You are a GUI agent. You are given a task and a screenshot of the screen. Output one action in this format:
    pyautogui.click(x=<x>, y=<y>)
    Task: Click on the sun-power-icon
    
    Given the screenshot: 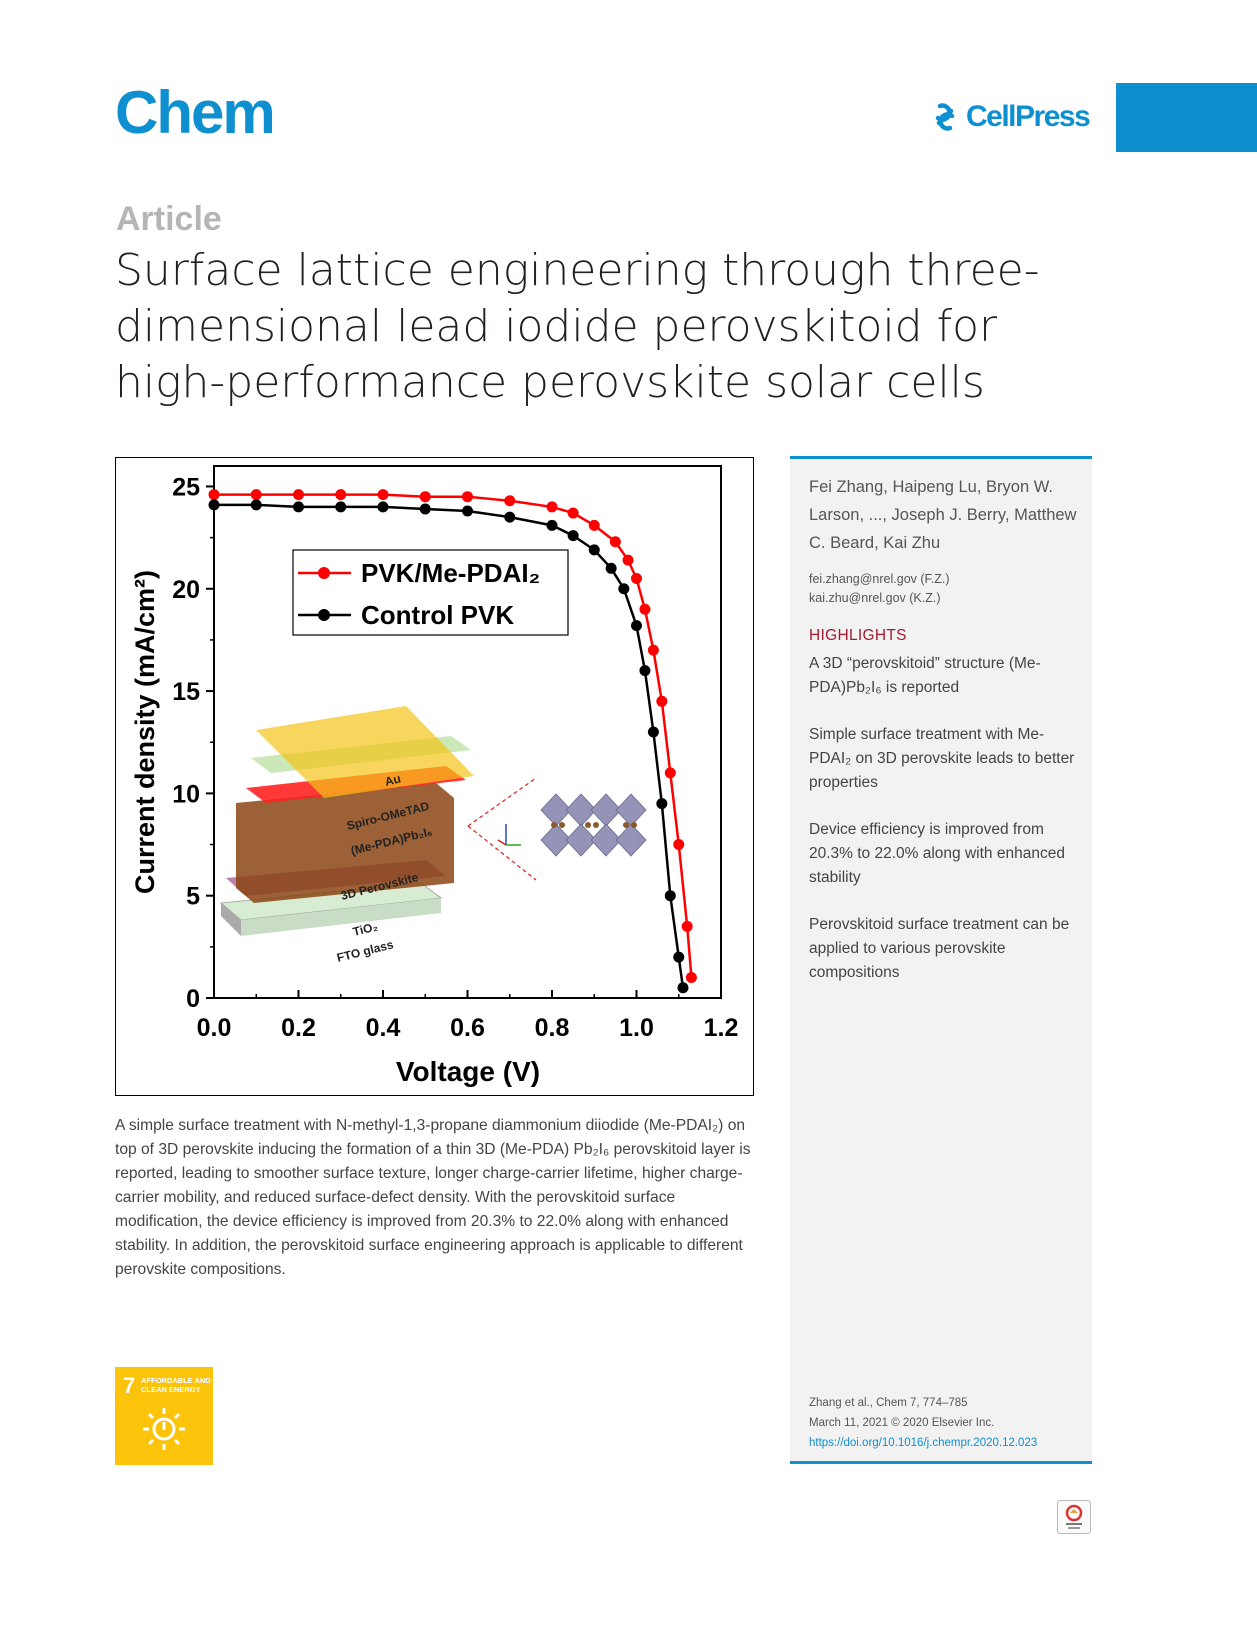 What is the action you would take?
    pyautogui.click(x=164, y=1429)
    